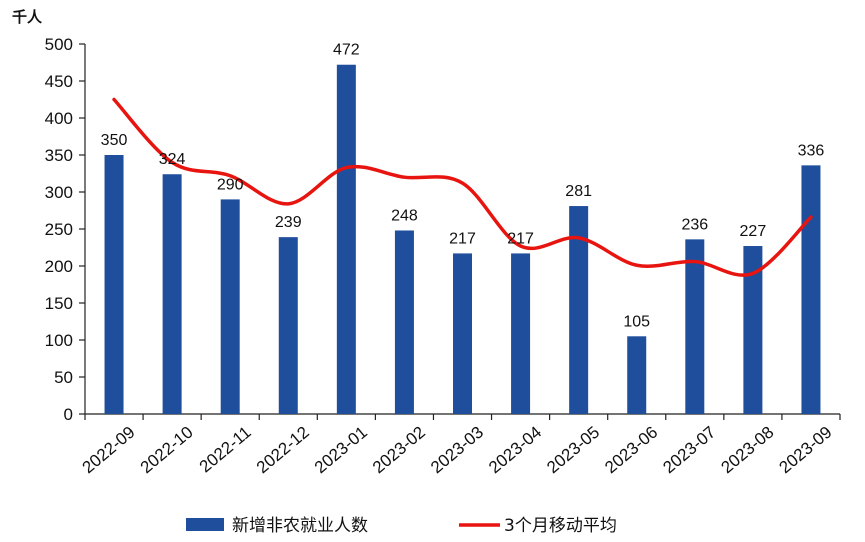 The width and height of the screenshot is (865, 542). Describe the element at coordinates (631, 450) in the screenshot. I see `x-tick-label: 2023-06` at that location.